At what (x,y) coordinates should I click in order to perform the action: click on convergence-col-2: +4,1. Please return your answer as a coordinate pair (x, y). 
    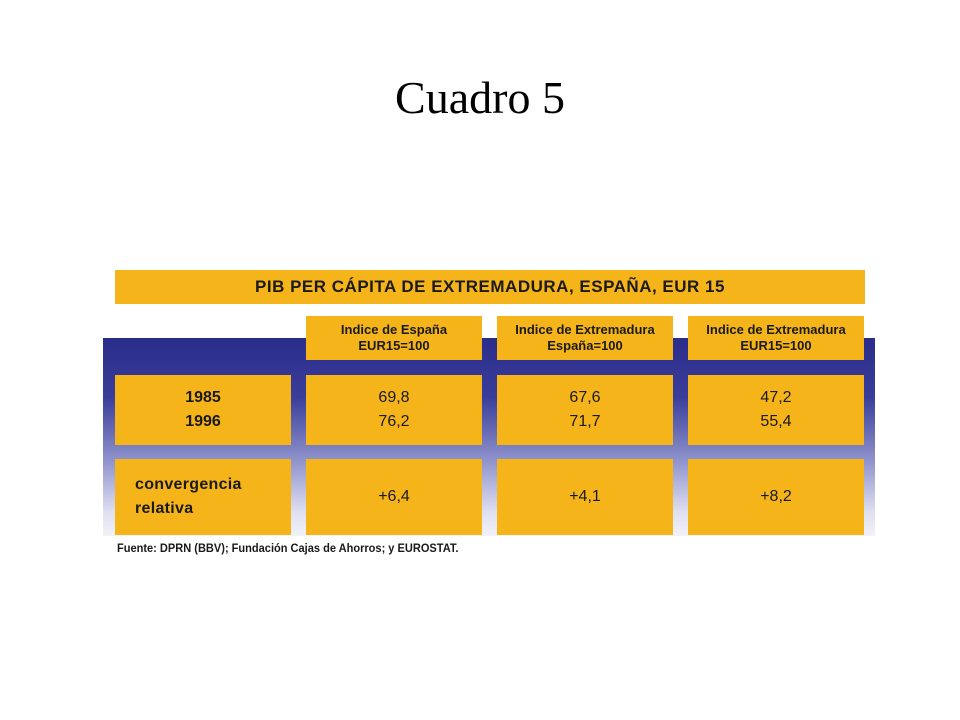
    Looking at the image, I should click on (585, 497).